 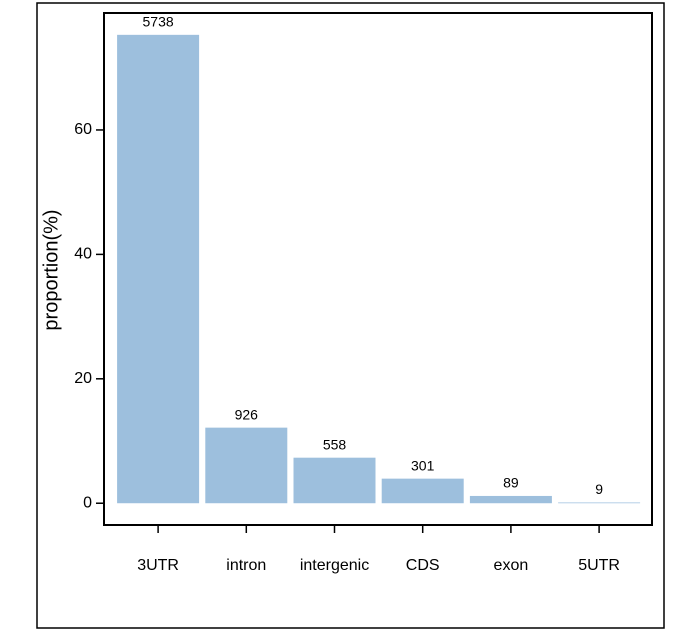 What do you see at coordinates (335, 444) in the screenshot?
I see `data-label: 558` at bounding box center [335, 444].